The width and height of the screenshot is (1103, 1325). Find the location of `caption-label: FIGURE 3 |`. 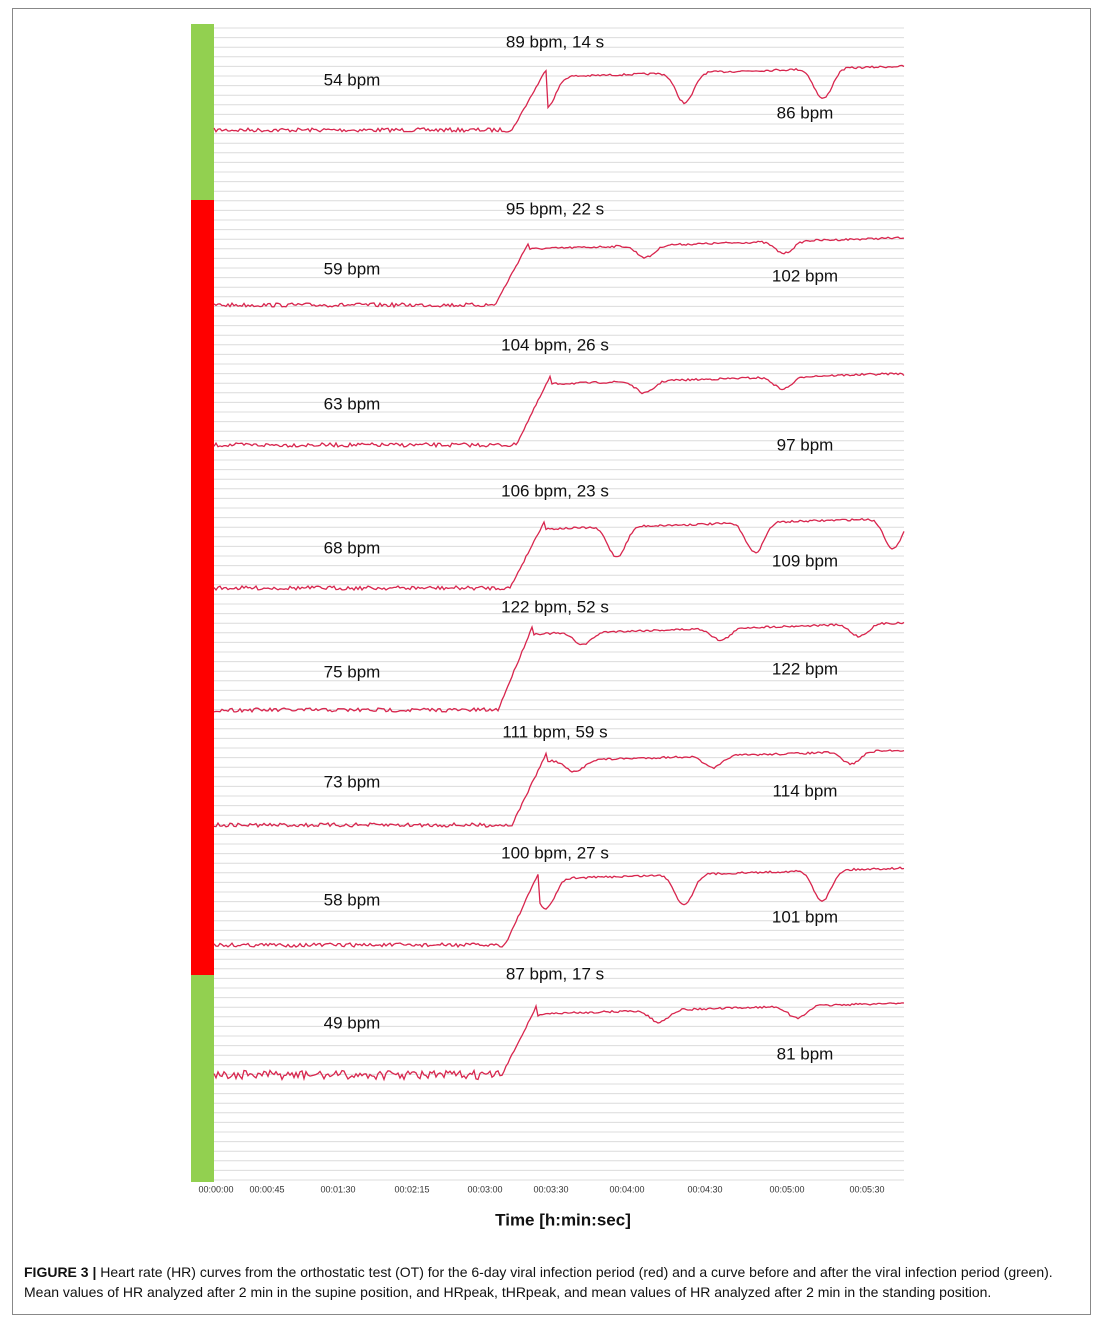

caption-label: FIGURE 3 | is located at coordinates (60, 1272).